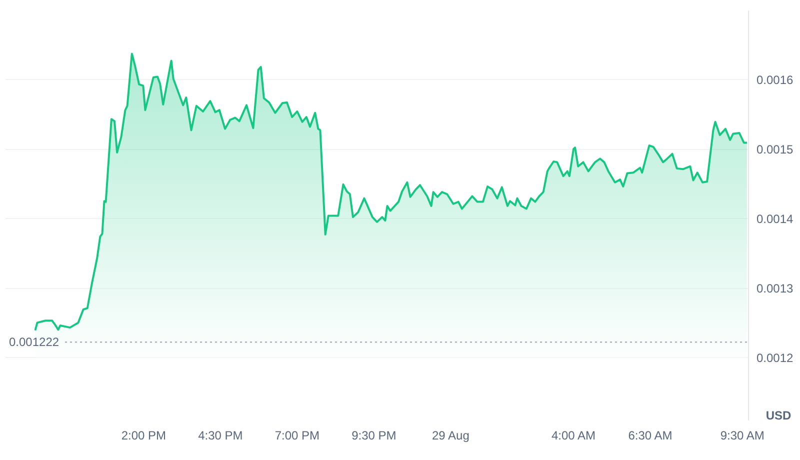 The height and width of the screenshot is (460, 800). What do you see at coordinates (742, 435) in the screenshot?
I see `x-tick-label: 9:30 AM` at bounding box center [742, 435].